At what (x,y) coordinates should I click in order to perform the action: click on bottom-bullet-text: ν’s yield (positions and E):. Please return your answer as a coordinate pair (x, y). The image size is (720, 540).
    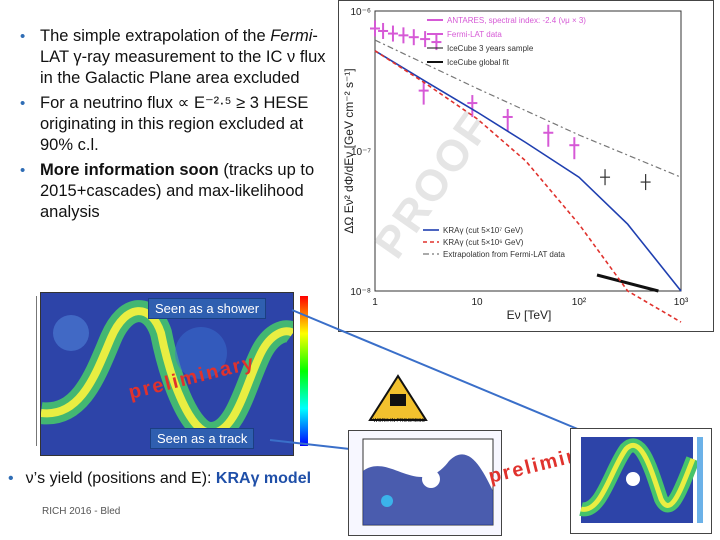
    Looking at the image, I should click on (120, 478).